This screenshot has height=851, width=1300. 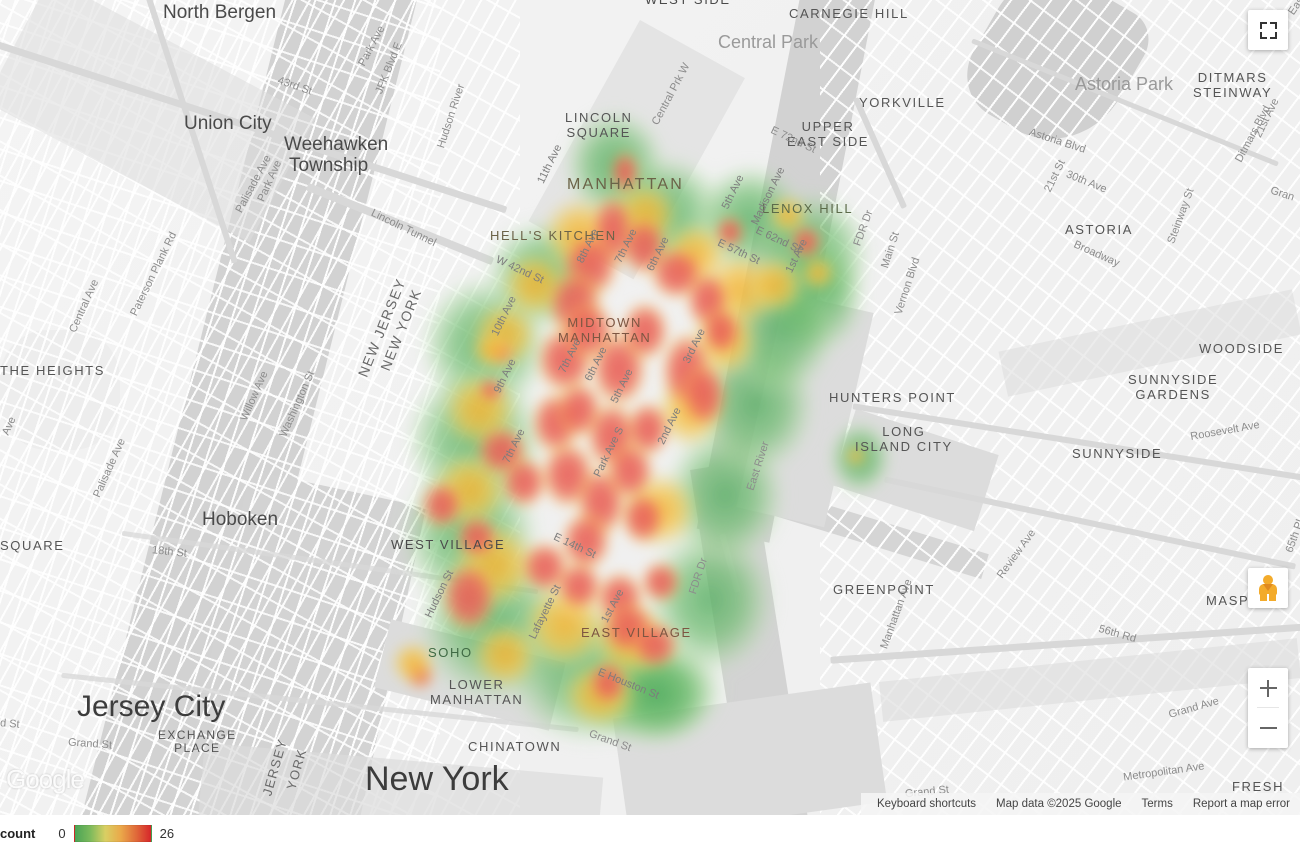 What do you see at coordinates (45, 779) in the screenshot?
I see `google-logo: Google` at bounding box center [45, 779].